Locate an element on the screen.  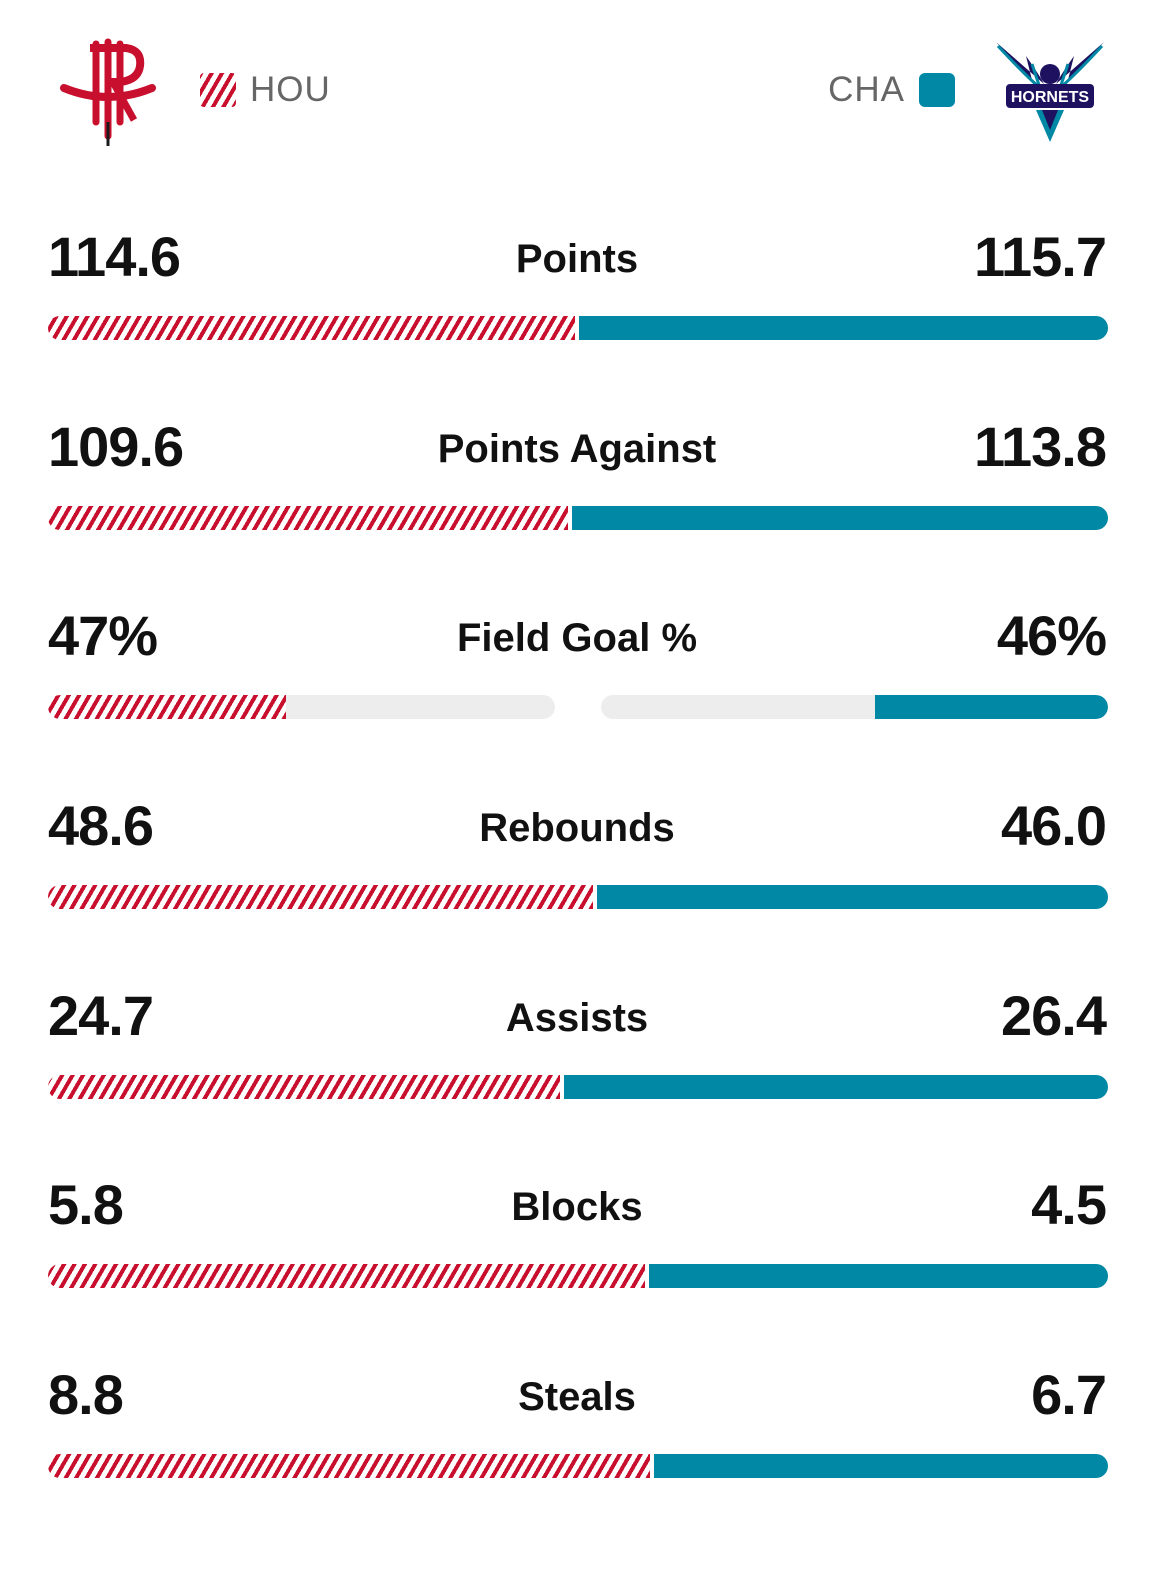
cha-value: 115.7 is located at coordinates (1040, 256).